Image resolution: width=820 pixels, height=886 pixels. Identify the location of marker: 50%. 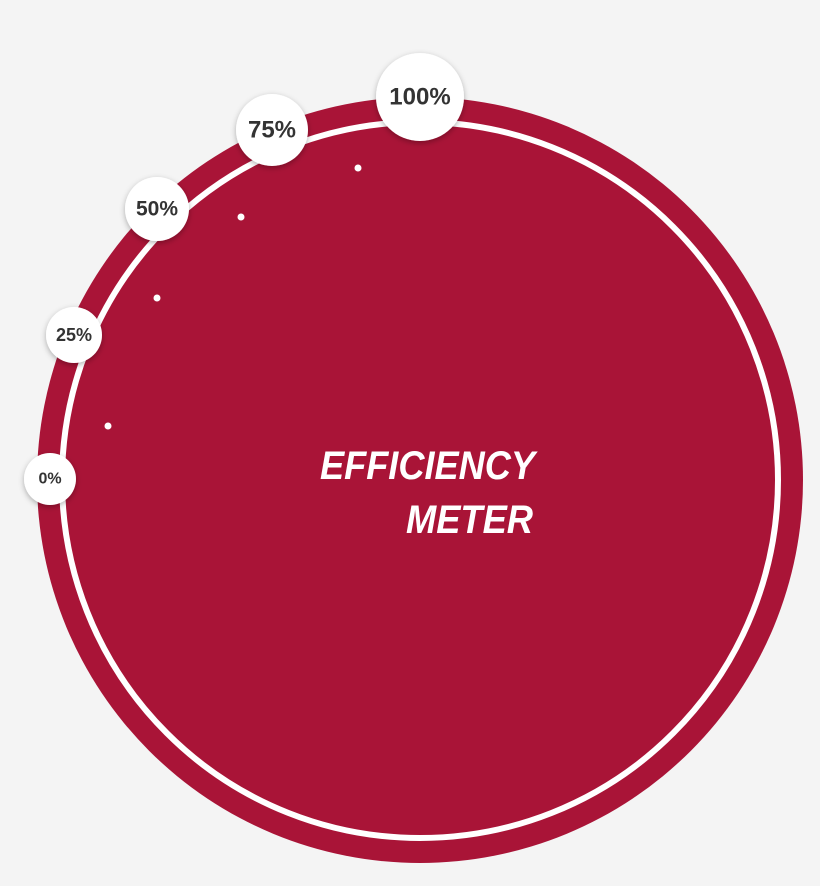
(157, 209).